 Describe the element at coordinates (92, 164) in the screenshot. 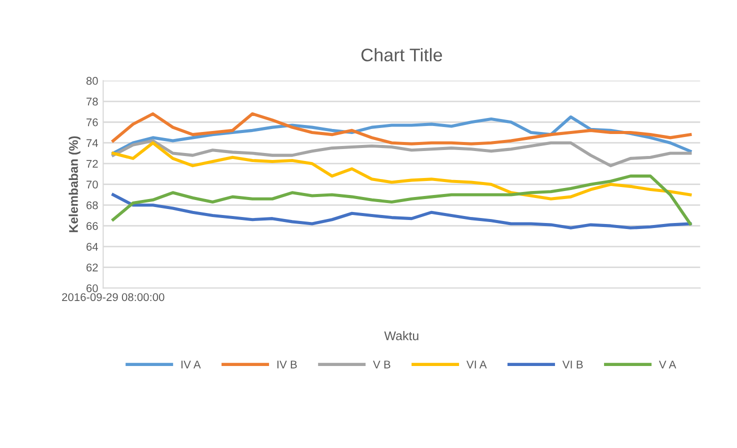

I see `y-tick-label: 72` at that location.